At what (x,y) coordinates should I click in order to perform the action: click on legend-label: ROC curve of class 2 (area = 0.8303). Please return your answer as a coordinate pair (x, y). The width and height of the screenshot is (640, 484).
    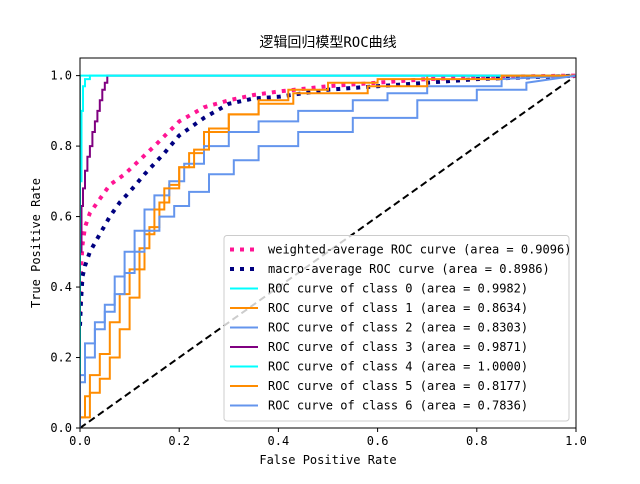
    Looking at the image, I should click on (398, 328).